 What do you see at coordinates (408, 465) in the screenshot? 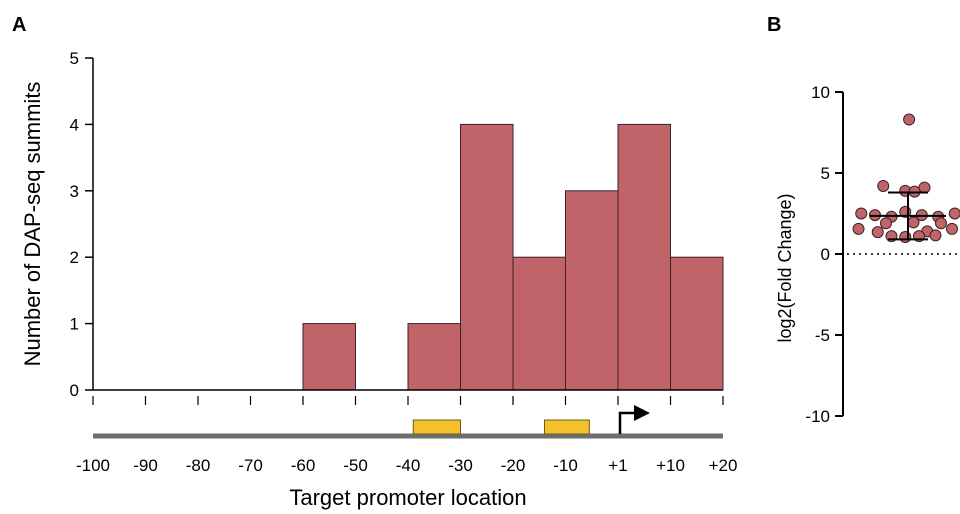
I see `x-tick-label: -40` at bounding box center [408, 465].